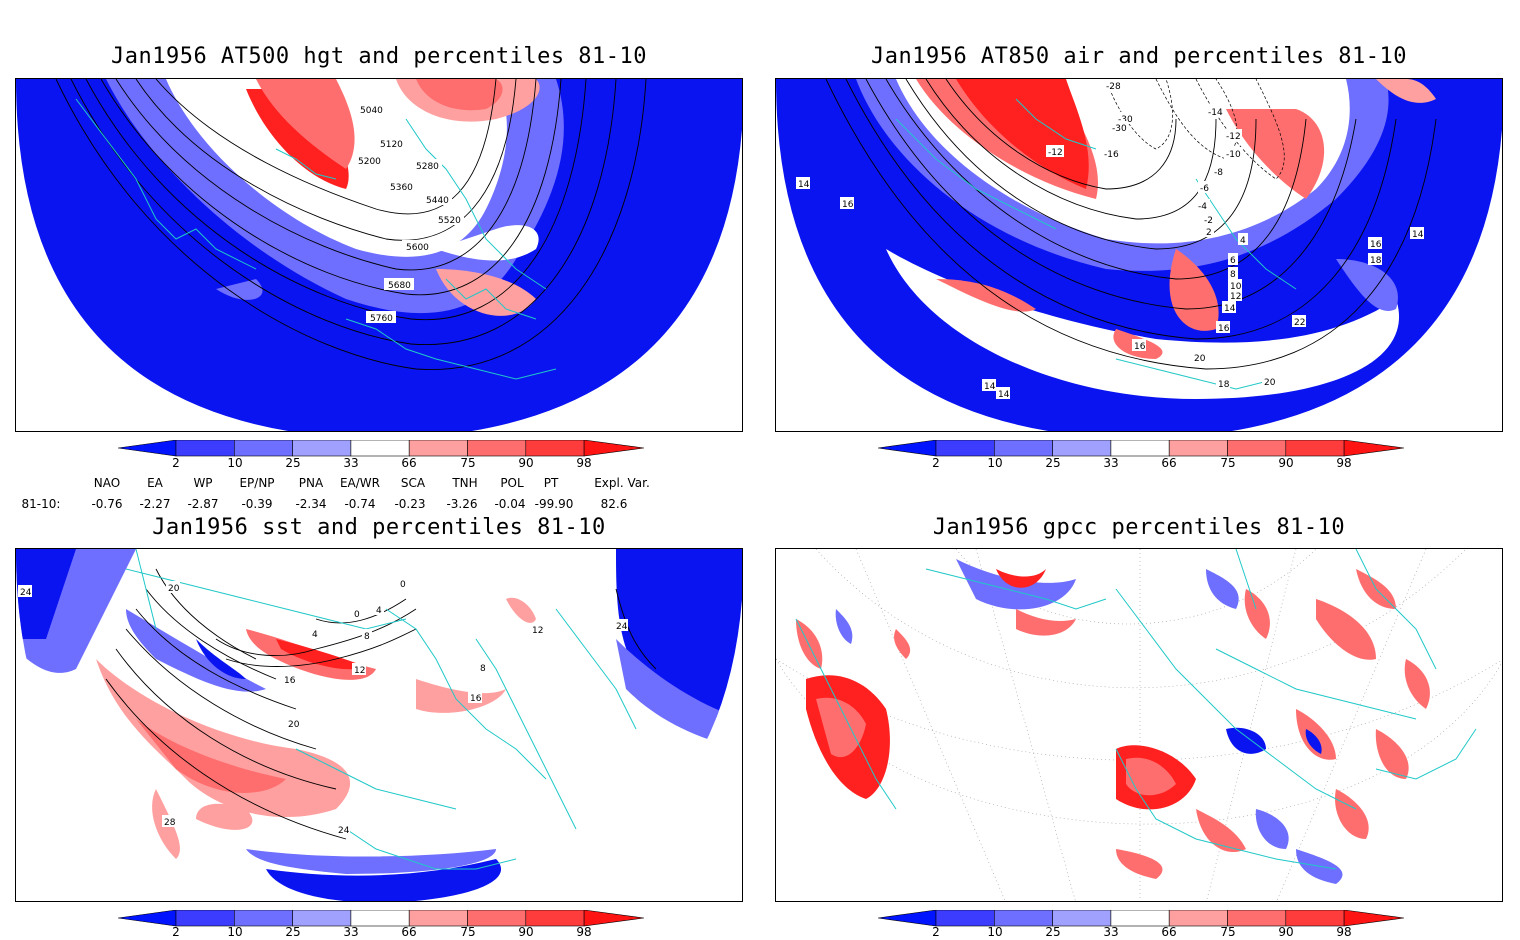 This screenshot has height=940, width=1520. Describe the element at coordinates (437, 201) in the screenshot. I see `contour-label: 5440` at that location.